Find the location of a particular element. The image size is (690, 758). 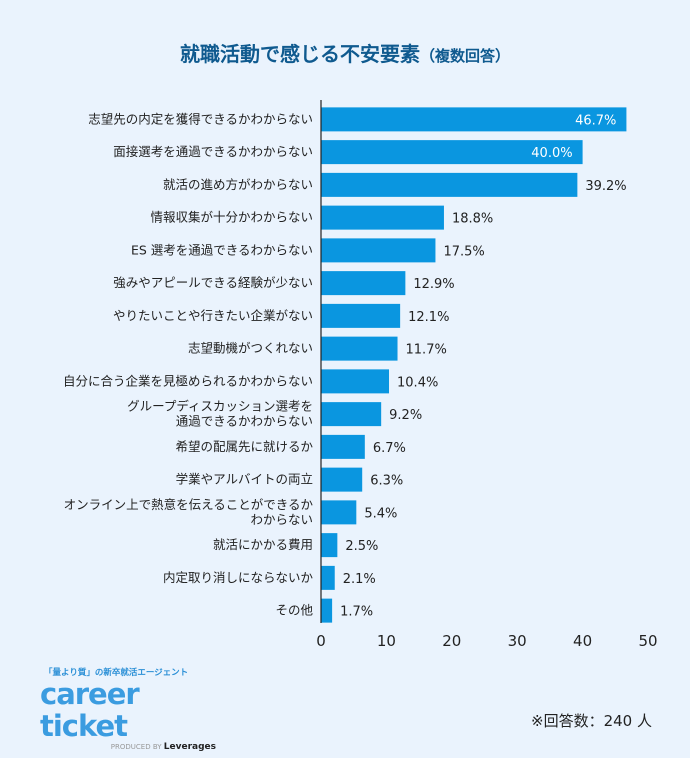

category-label: その他 is located at coordinates (294, 610).